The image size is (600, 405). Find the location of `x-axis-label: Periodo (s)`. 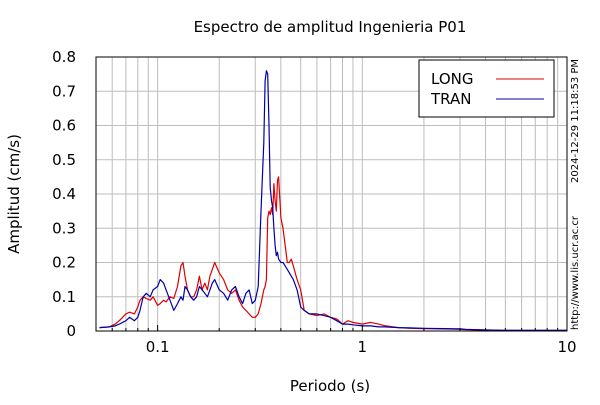

x-axis-label: Periodo (s) is located at coordinates (330, 386).